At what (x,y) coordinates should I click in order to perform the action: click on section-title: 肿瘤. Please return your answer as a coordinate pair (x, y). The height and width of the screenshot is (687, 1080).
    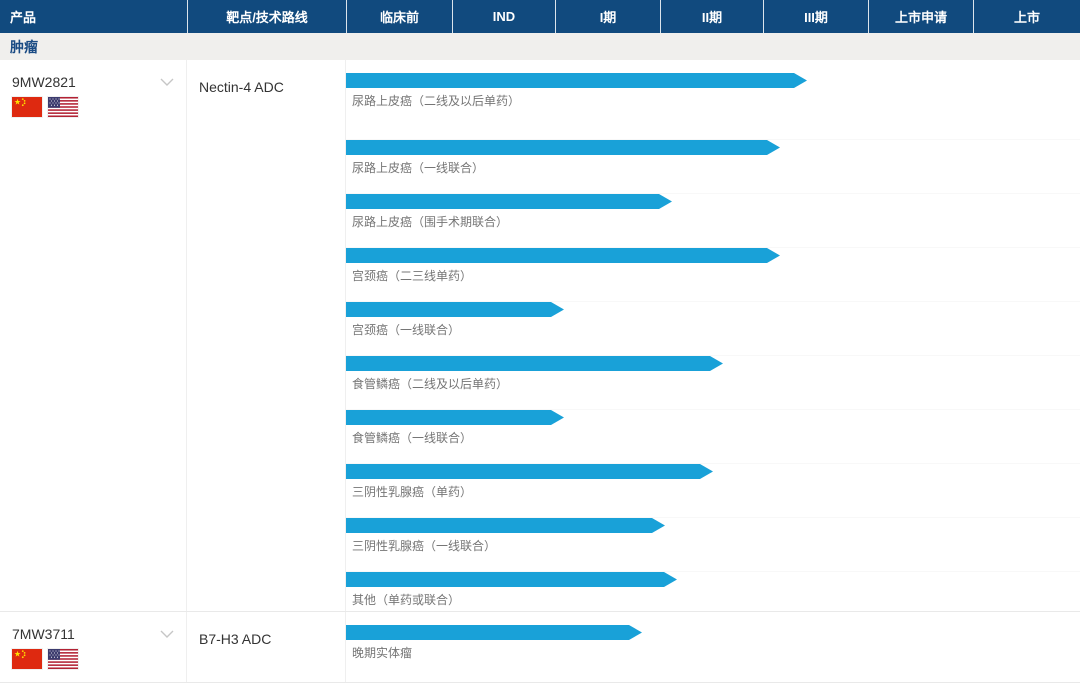
    Looking at the image, I should click on (24, 46).